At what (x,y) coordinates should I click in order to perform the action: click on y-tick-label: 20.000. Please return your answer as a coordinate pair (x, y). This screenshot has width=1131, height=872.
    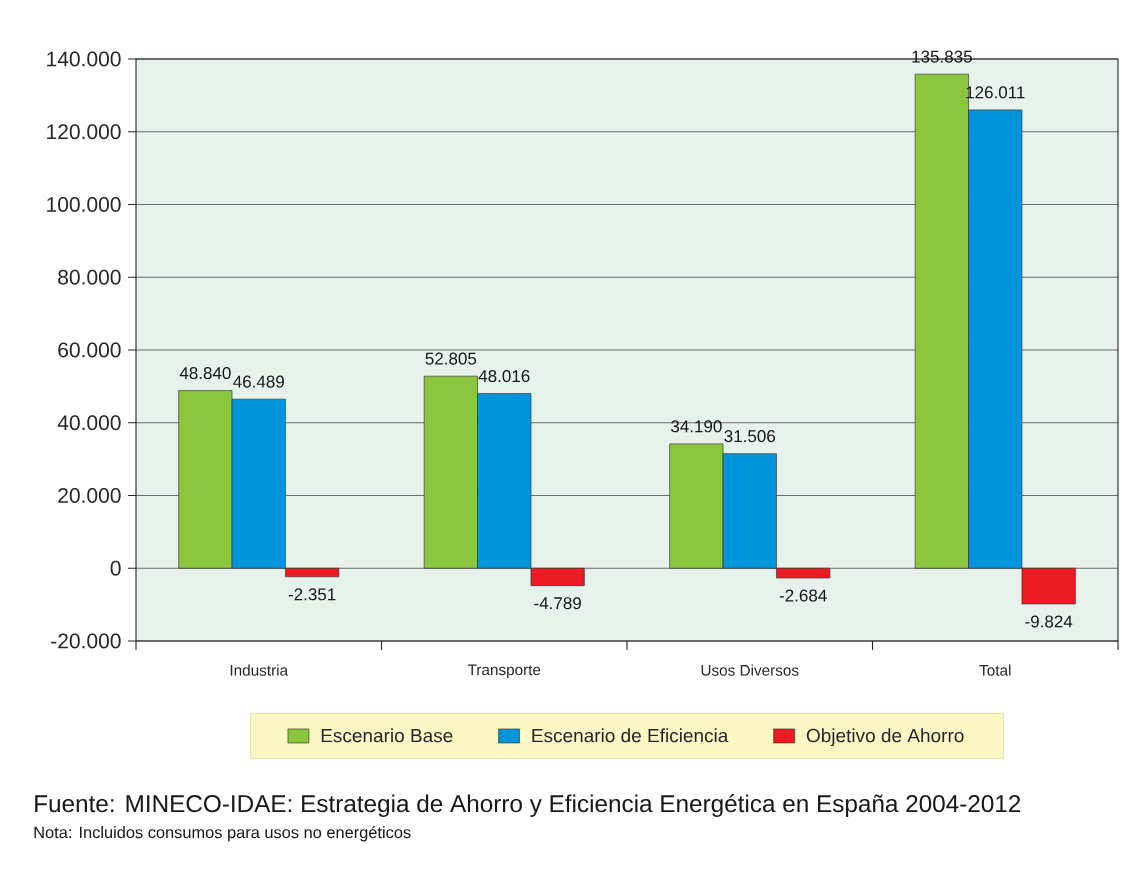
    Looking at the image, I should click on (89, 495).